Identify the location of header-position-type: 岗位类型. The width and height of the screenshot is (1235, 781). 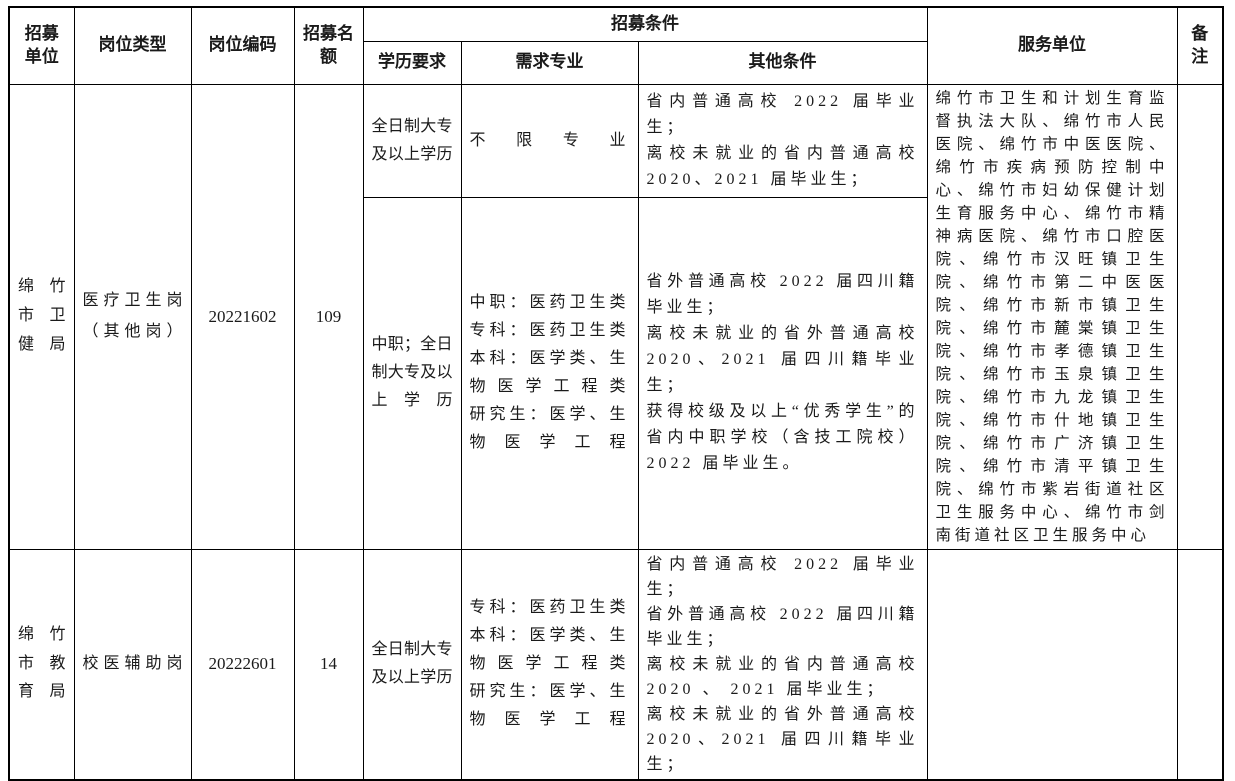
(132, 45).